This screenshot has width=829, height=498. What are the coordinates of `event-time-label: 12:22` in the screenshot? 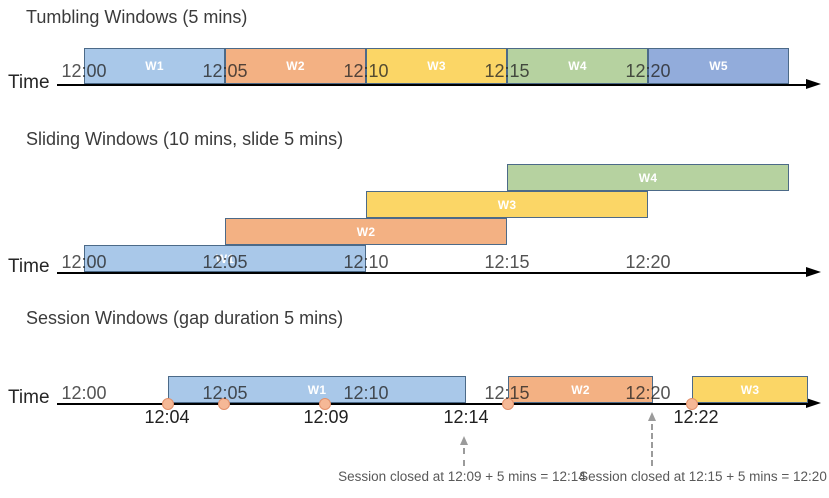 It's located at (696, 417).